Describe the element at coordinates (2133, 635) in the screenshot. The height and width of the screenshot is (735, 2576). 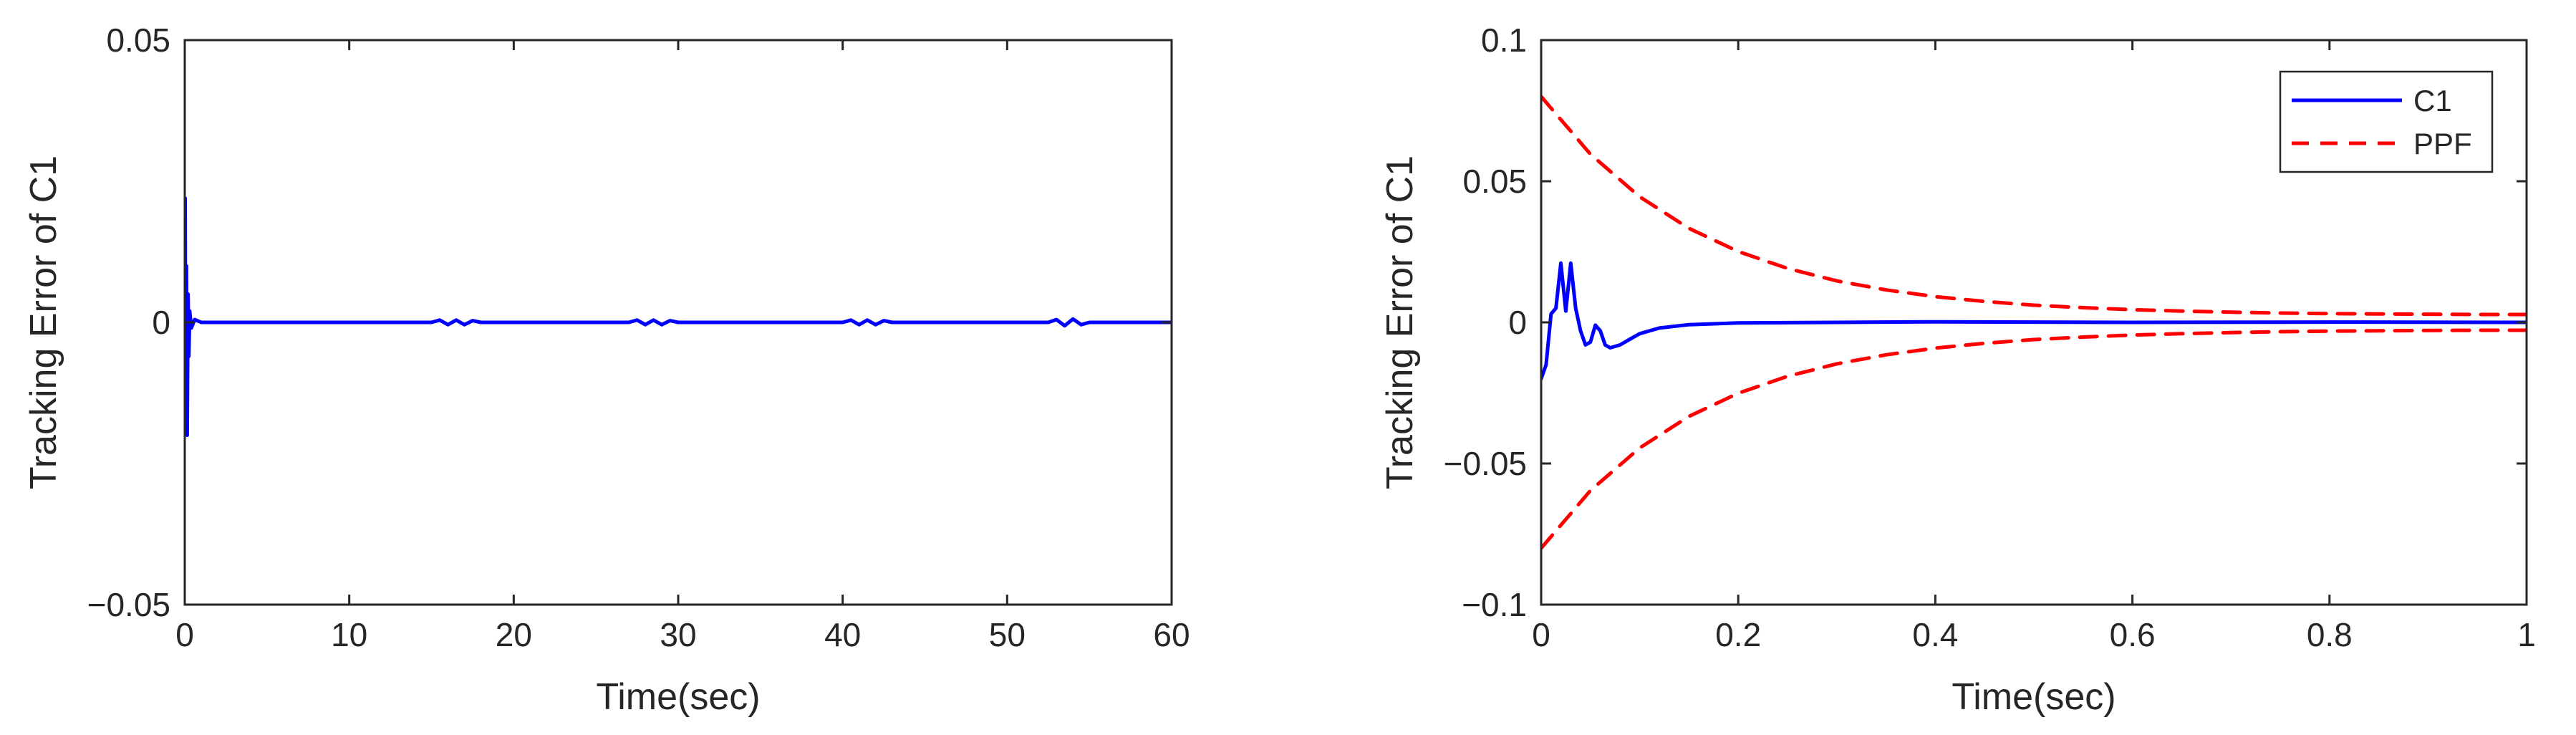
I see `x-tick-label: 0.6` at that location.